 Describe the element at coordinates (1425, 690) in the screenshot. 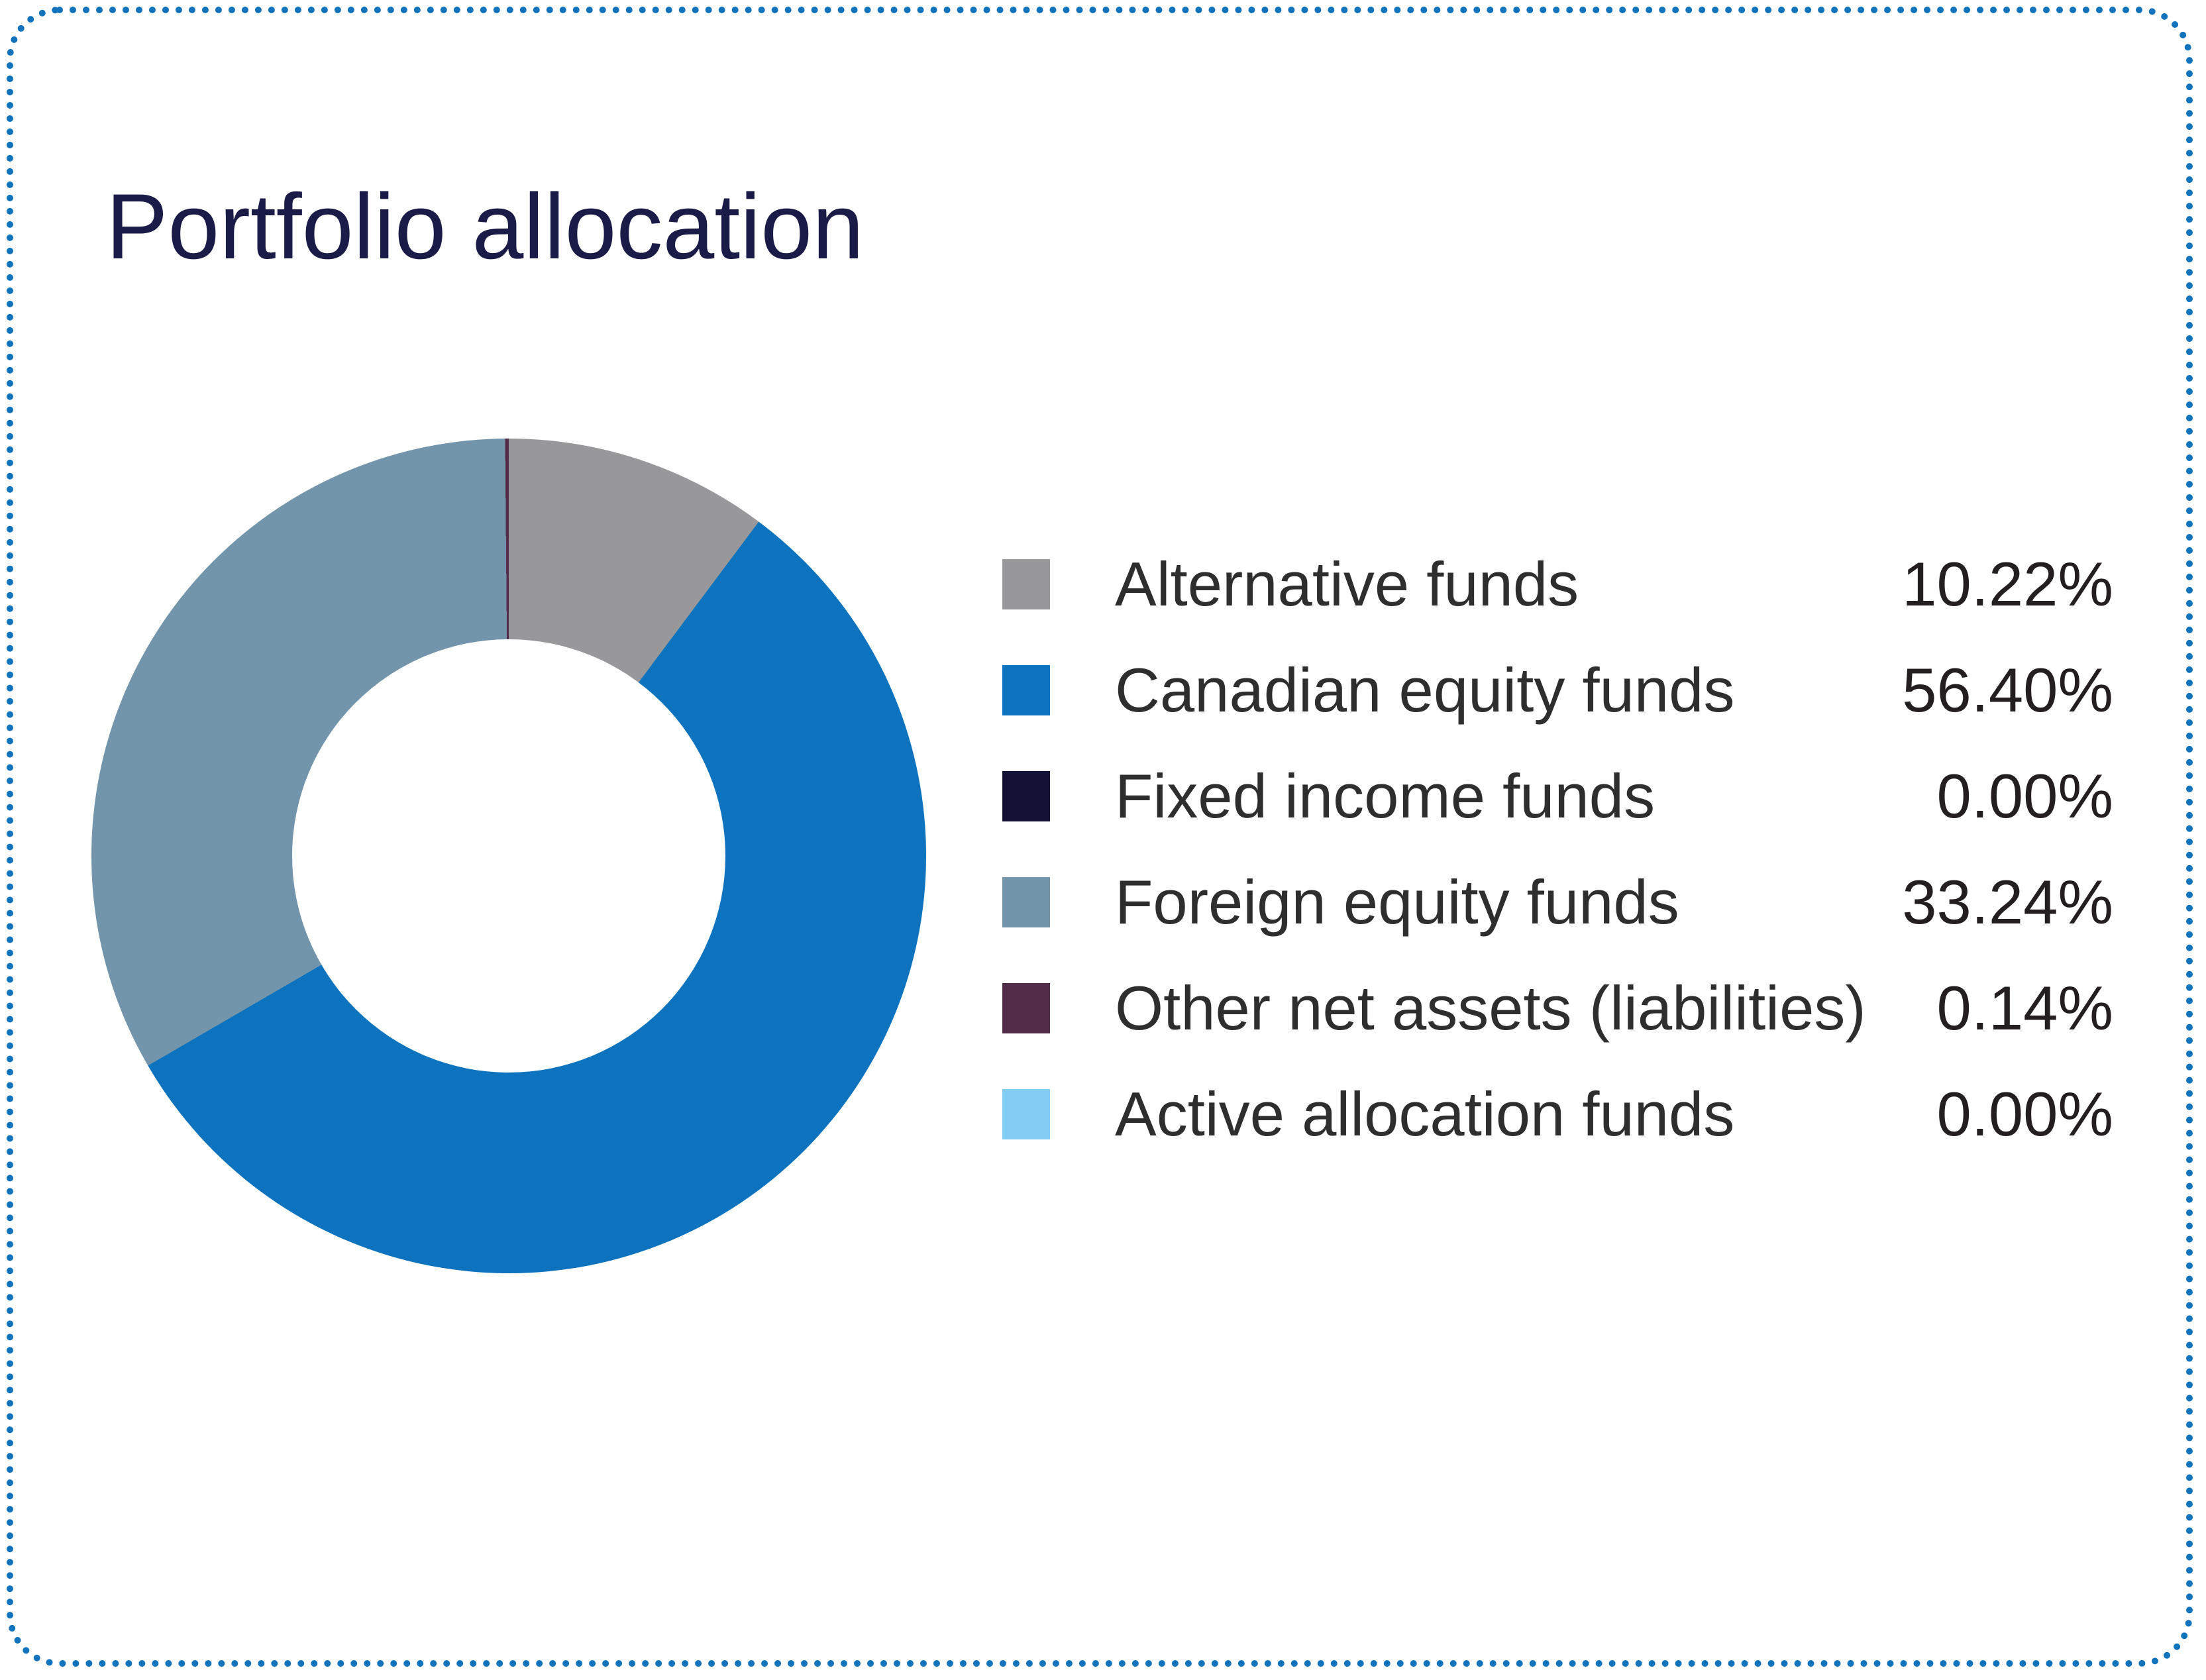

I see `legend-label: Canadian equity funds` at that location.